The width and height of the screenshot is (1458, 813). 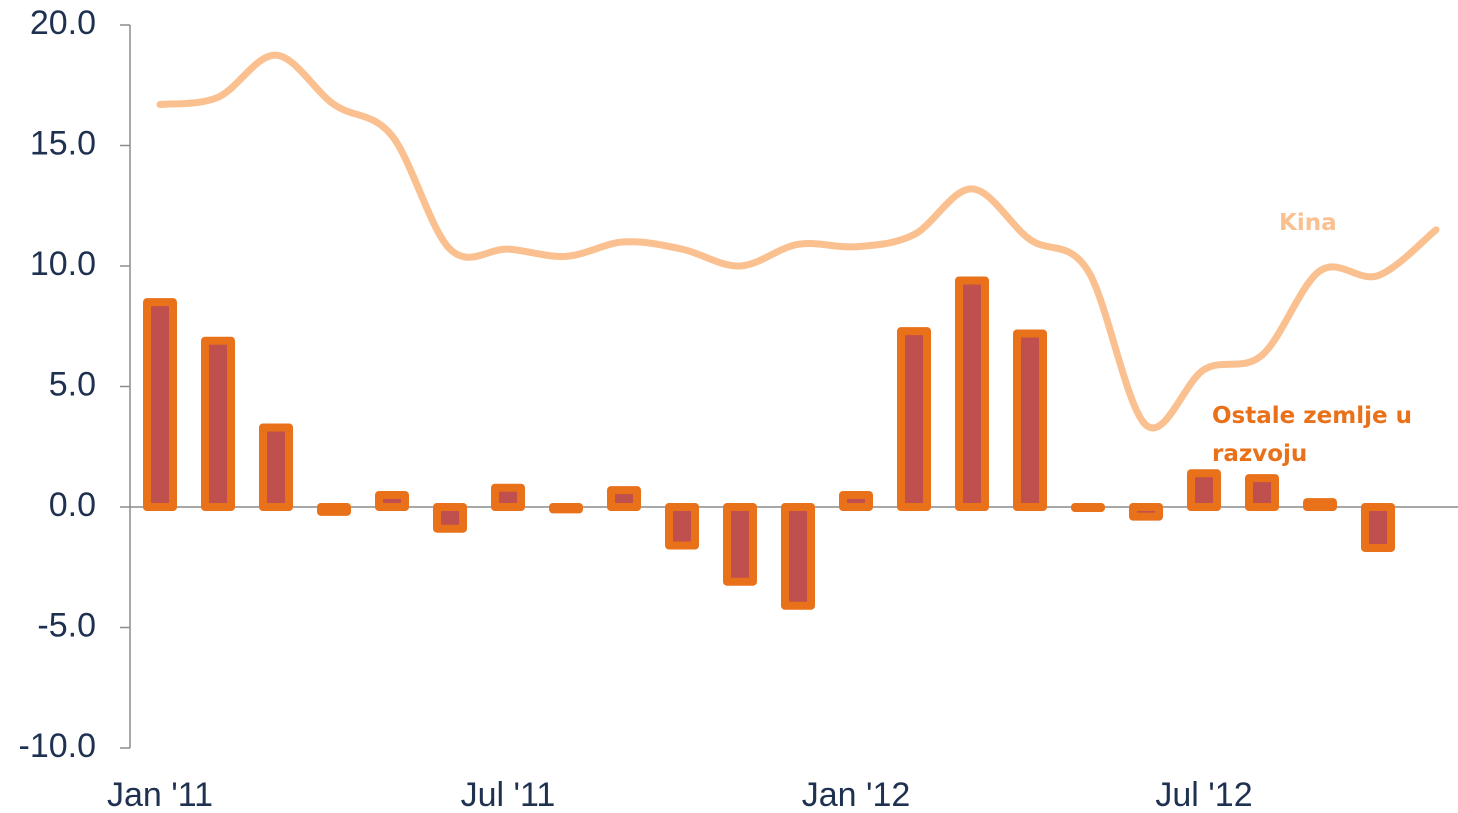 I want to click on line-label: Kina, so click(x=1308, y=223).